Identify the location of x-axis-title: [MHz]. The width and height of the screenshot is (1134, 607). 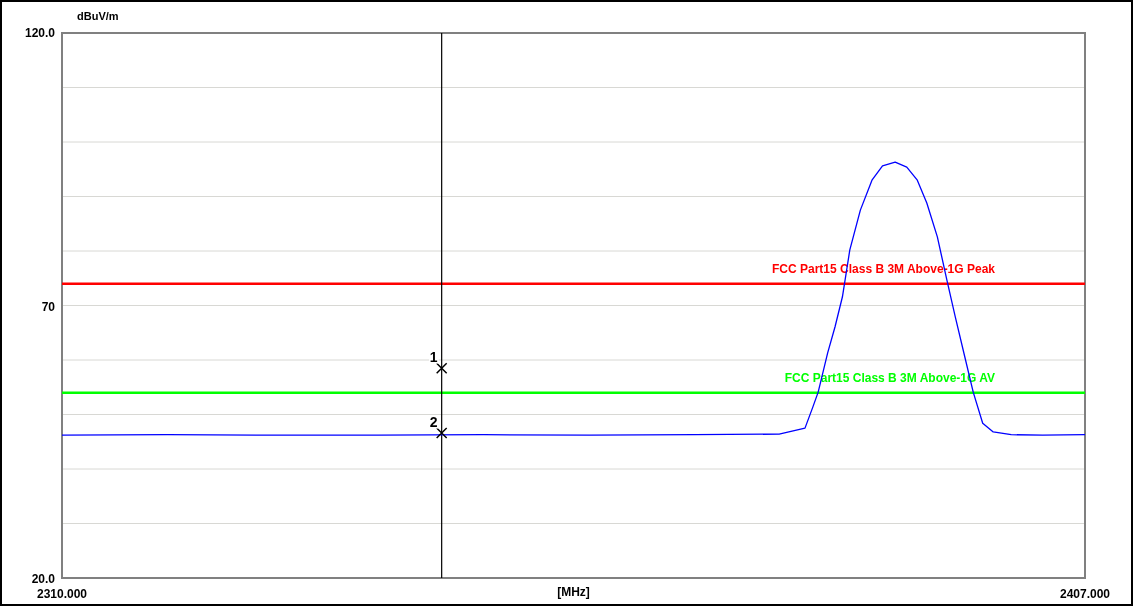
(573, 592).